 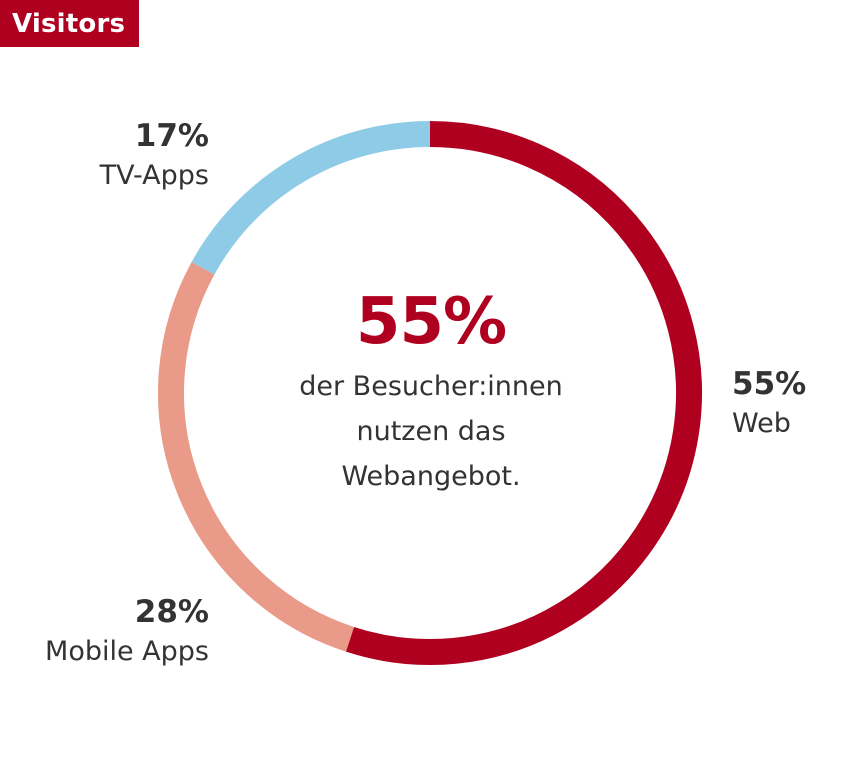 I want to click on segment-name-web: Web, so click(x=761, y=423).